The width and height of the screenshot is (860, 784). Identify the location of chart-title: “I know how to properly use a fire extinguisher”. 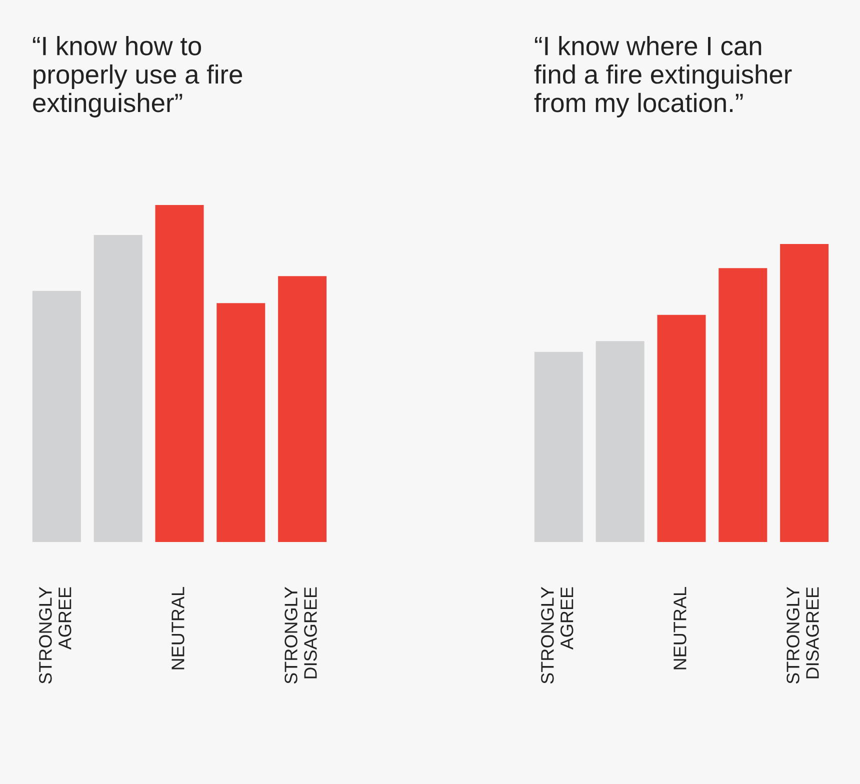
(137, 77).